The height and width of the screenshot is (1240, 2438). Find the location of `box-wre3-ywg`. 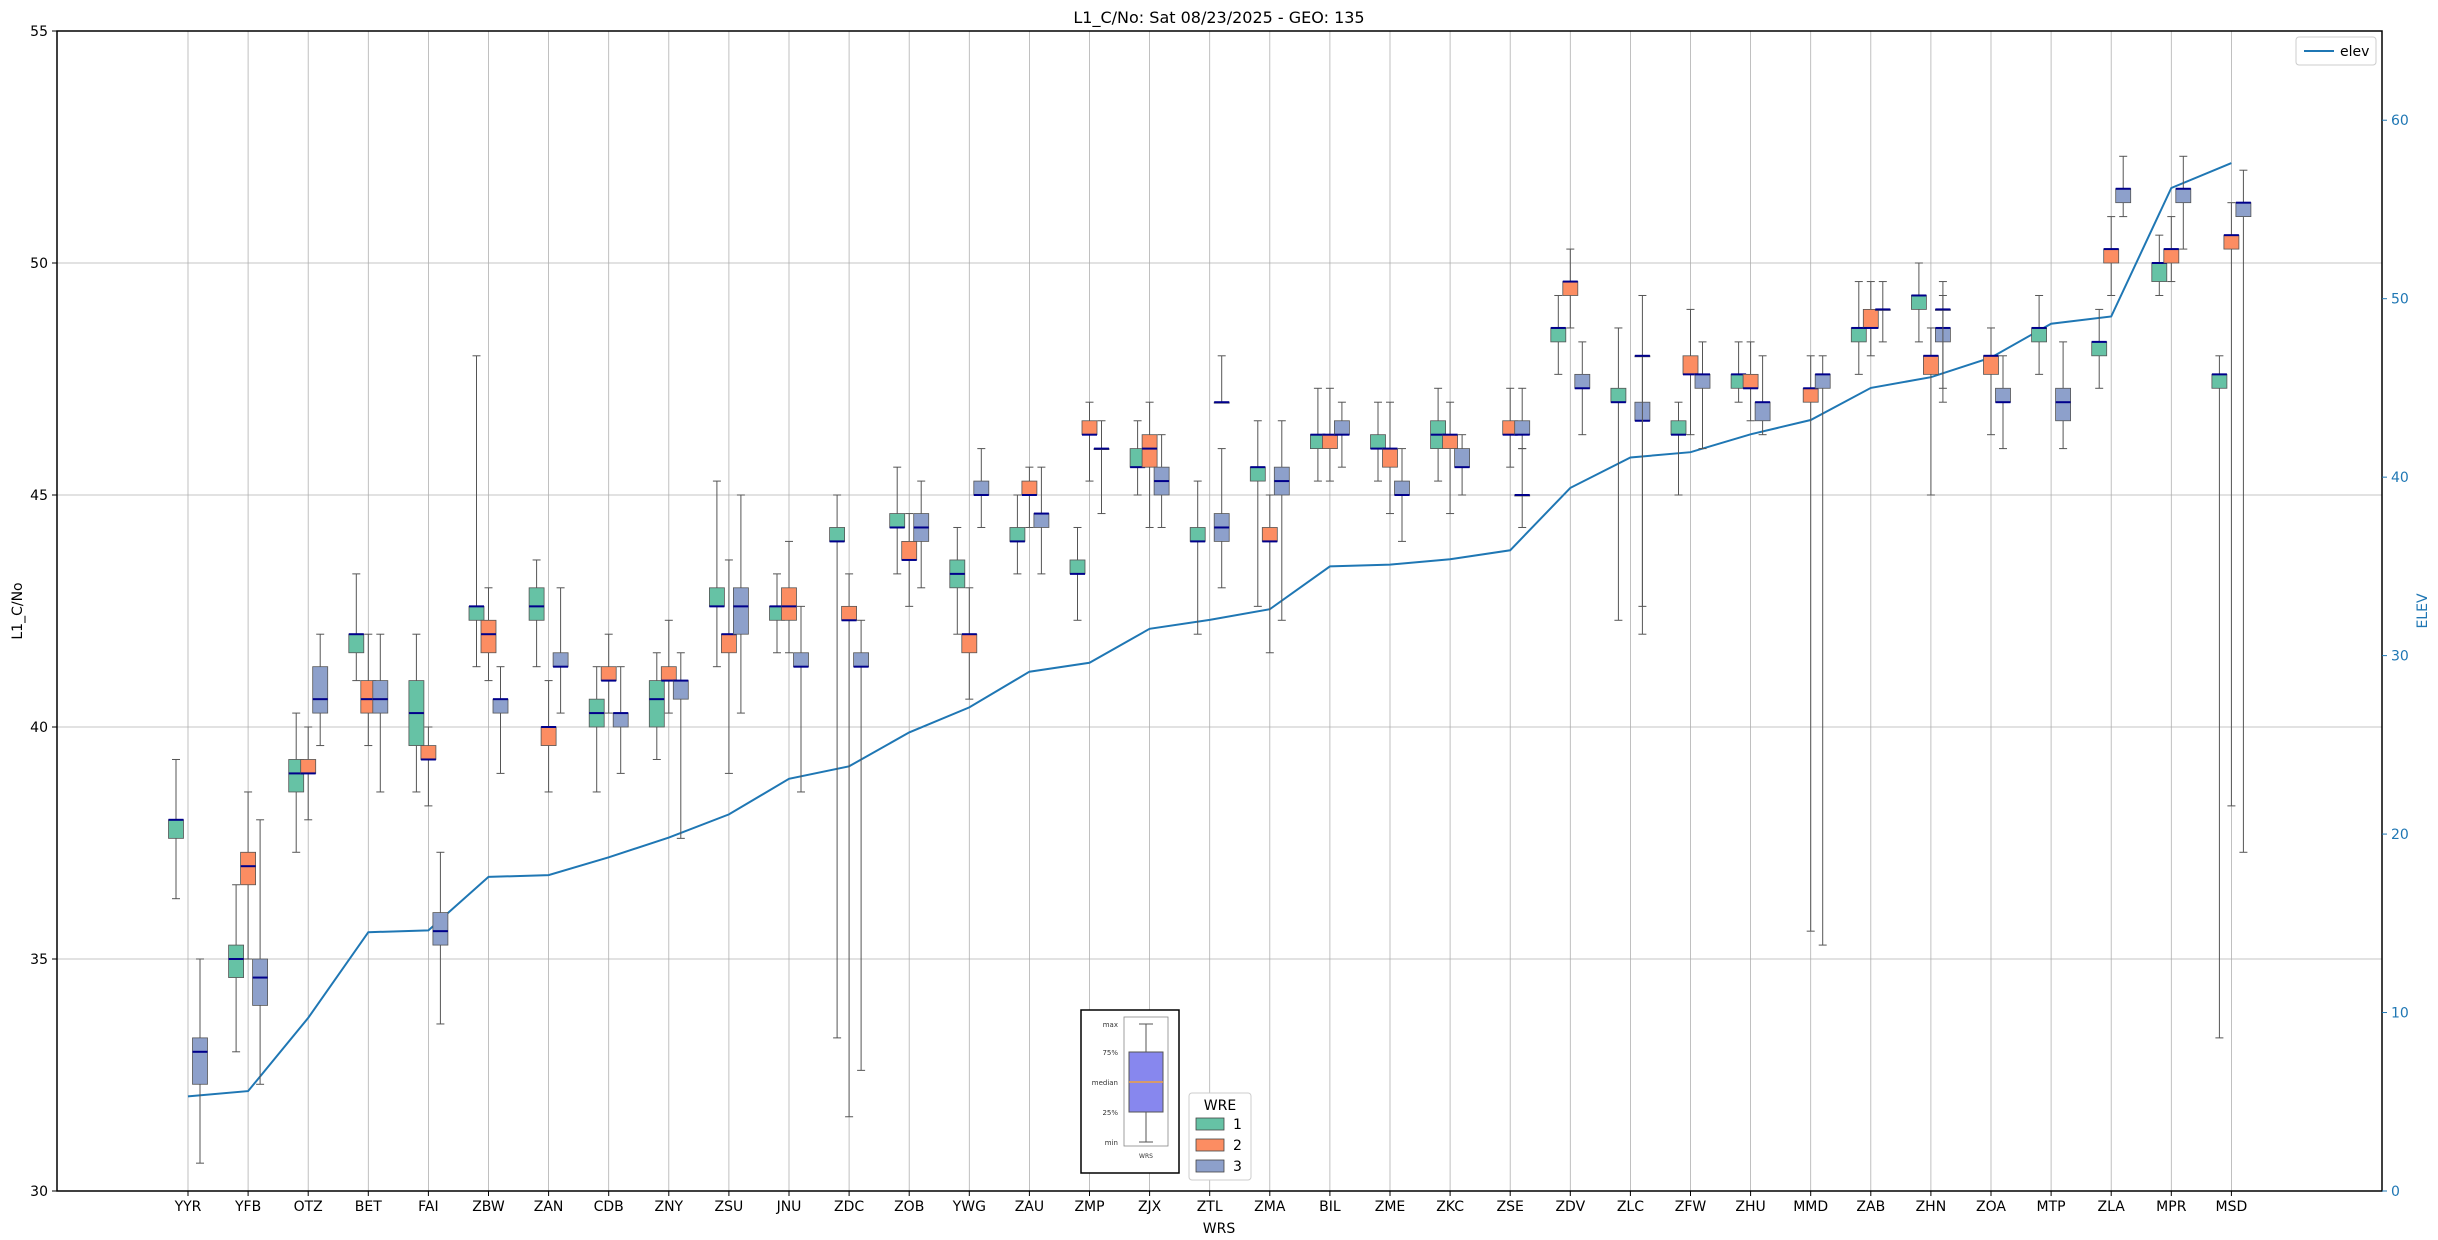

box-wre3-ywg is located at coordinates (981, 488).